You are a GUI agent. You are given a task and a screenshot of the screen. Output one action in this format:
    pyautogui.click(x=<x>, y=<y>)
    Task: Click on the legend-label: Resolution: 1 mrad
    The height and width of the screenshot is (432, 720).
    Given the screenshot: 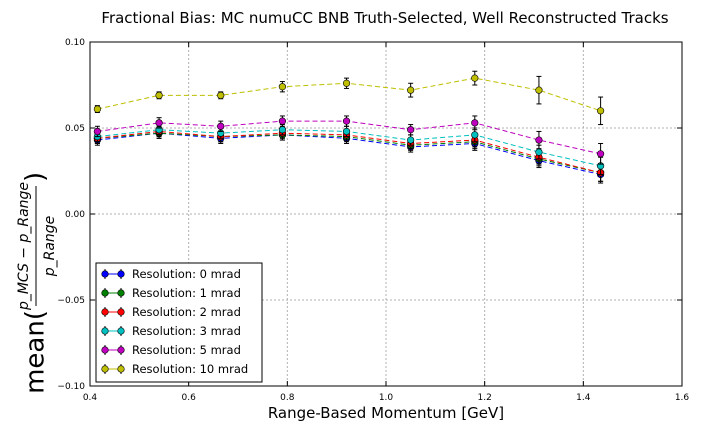 What is the action you would take?
    pyautogui.click(x=186, y=293)
    